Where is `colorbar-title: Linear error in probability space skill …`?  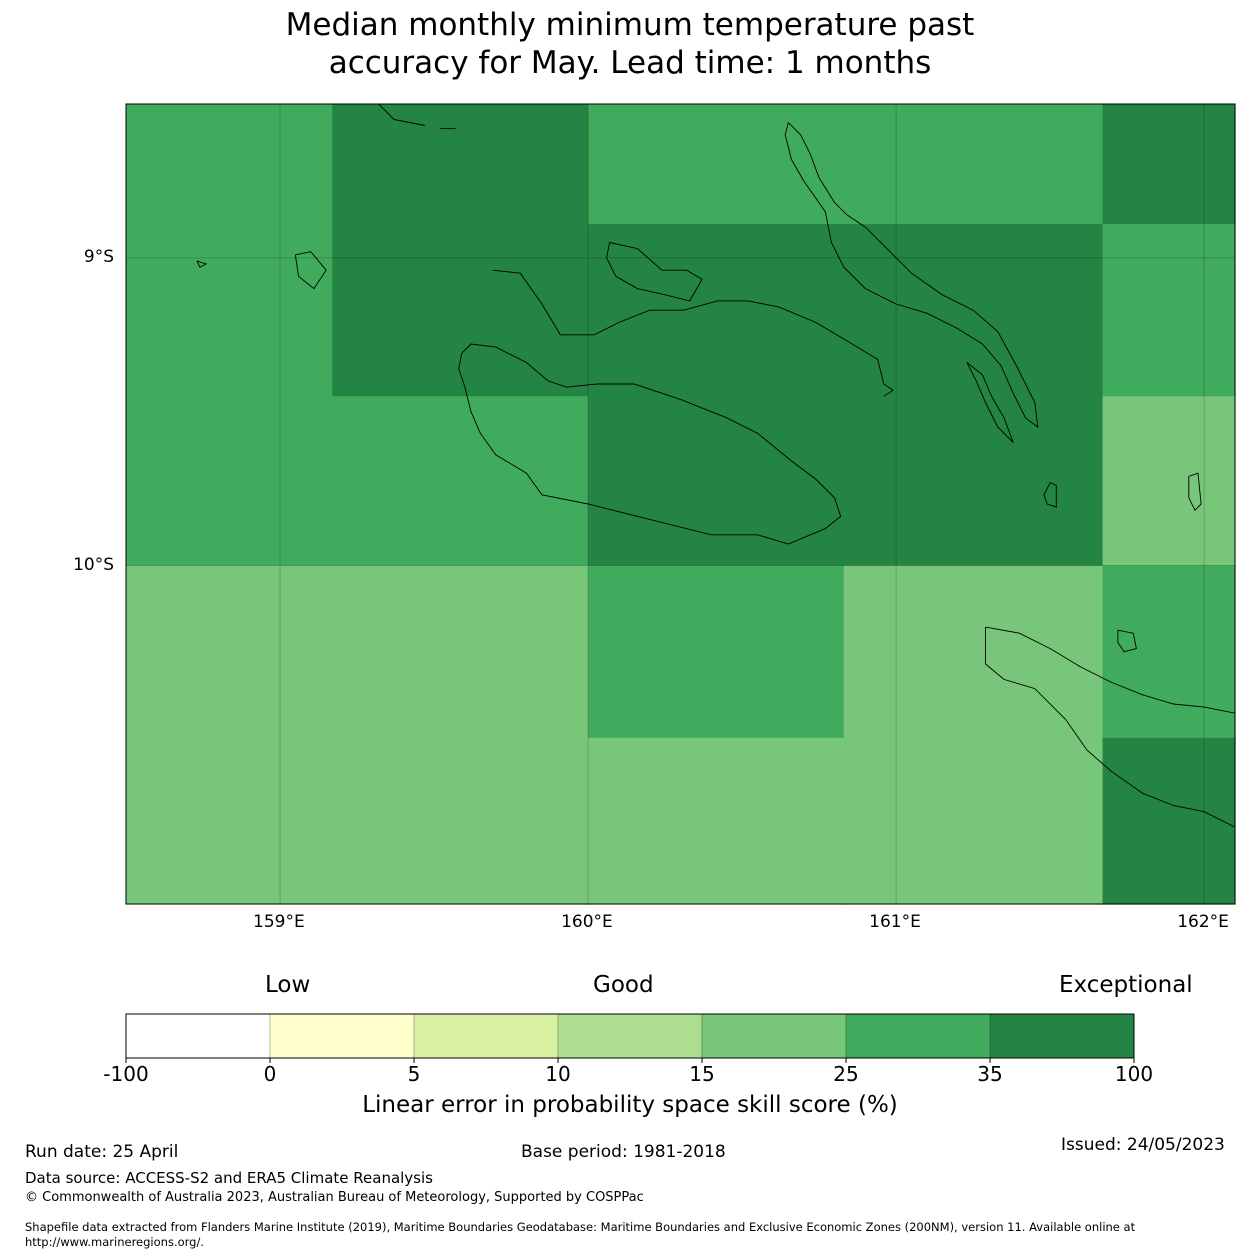
colorbar-title: Linear error in probability space skill … is located at coordinates (630, 1105).